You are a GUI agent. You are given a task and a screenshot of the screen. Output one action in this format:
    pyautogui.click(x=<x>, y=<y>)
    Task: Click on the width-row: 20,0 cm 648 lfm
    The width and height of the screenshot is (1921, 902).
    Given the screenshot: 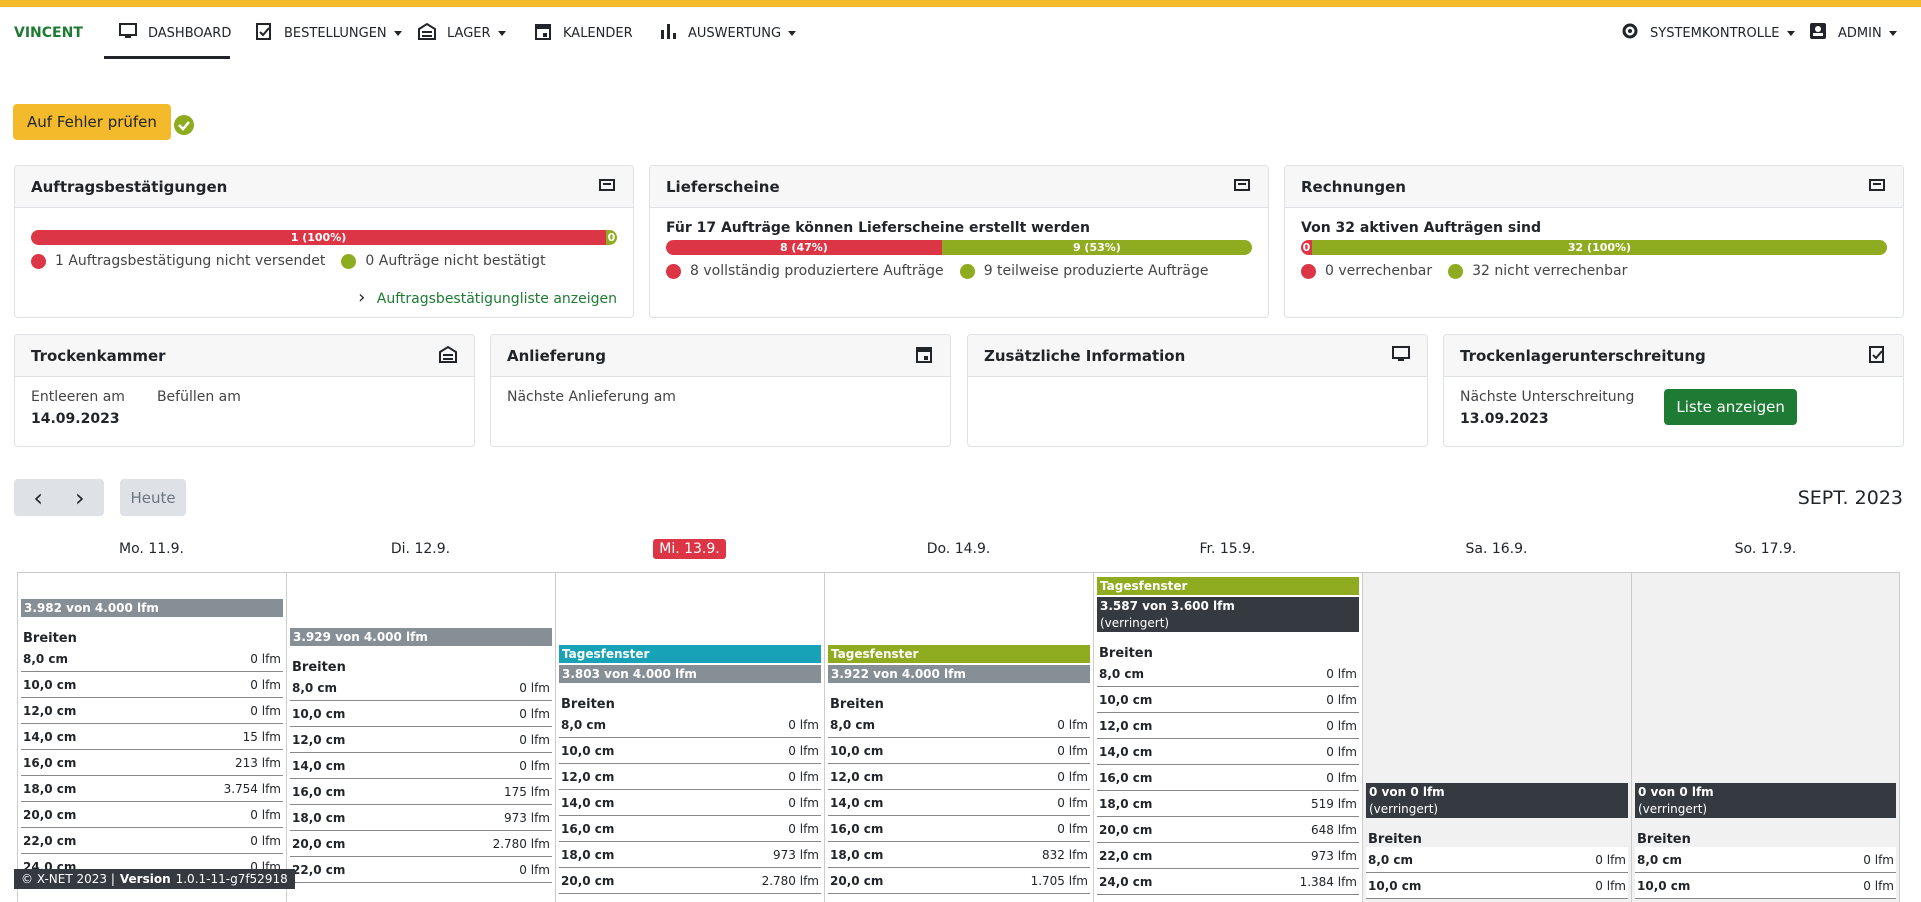 What is the action you would take?
    pyautogui.click(x=1228, y=830)
    